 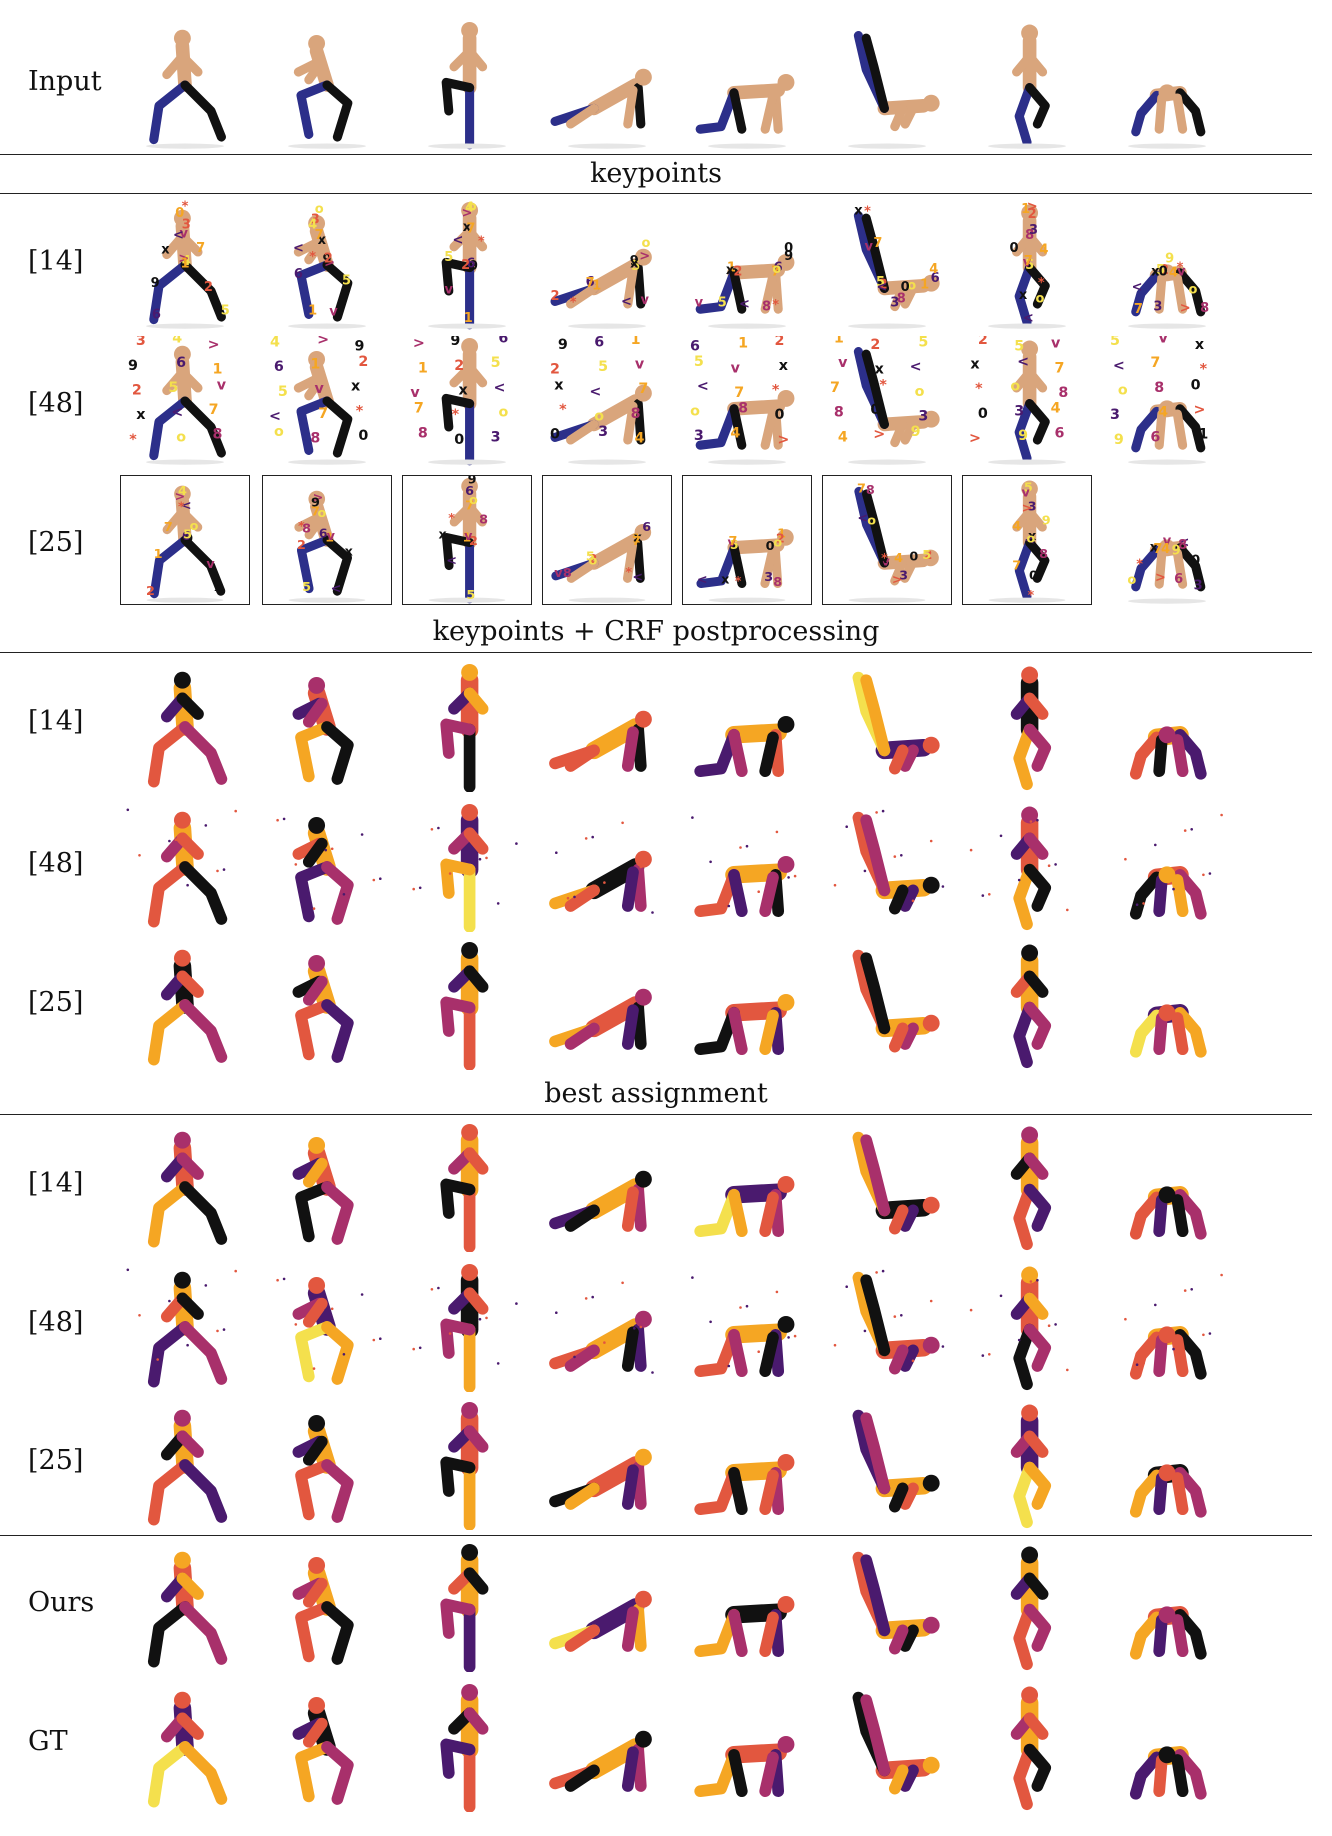 What do you see at coordinates (185, 207) in the screenshot?
I see `keypoint-label: *` at bounding box center [185, 207].